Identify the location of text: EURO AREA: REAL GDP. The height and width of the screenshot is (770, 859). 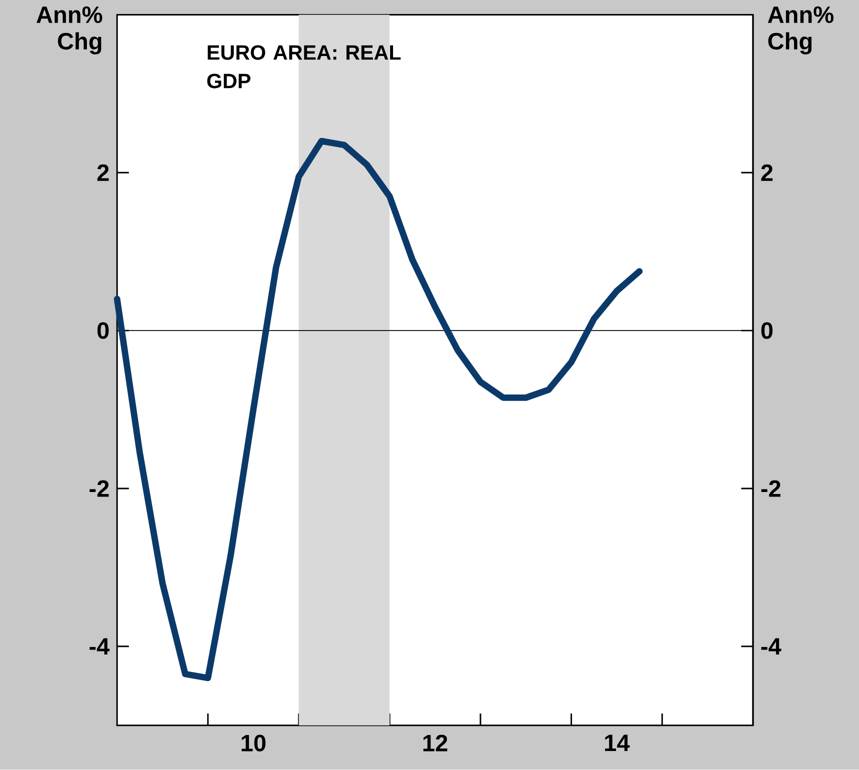
(304, 67).